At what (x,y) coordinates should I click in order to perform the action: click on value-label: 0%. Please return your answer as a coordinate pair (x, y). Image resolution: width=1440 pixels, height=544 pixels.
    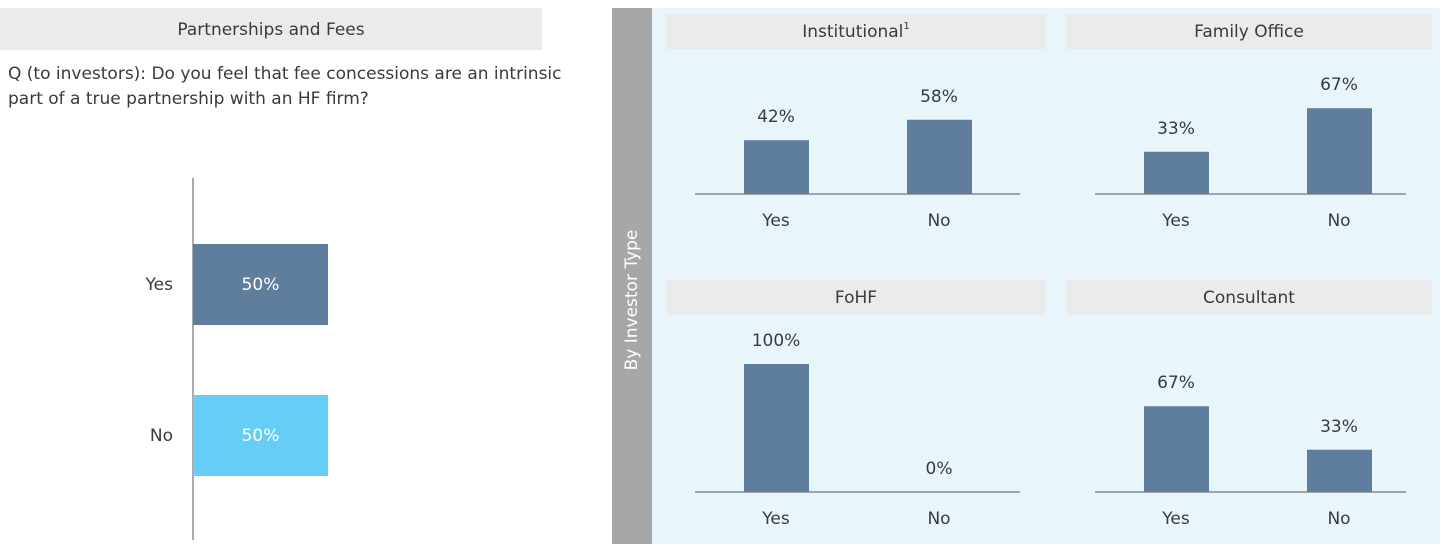
    Looking at the image, I should click on (939, 469).